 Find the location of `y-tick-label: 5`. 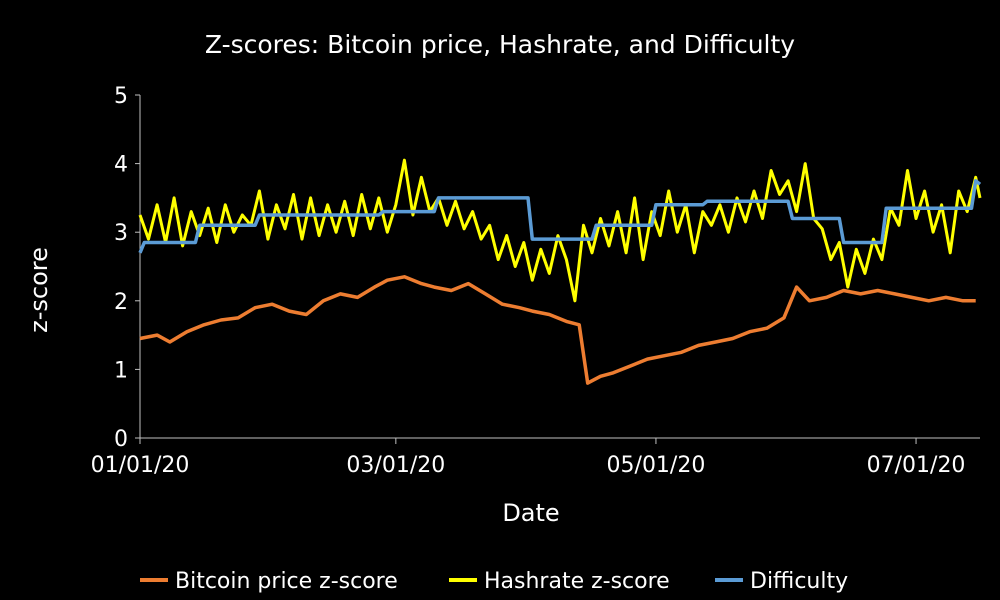

y-tick-label: 5 is located at coordinates (121, 96).